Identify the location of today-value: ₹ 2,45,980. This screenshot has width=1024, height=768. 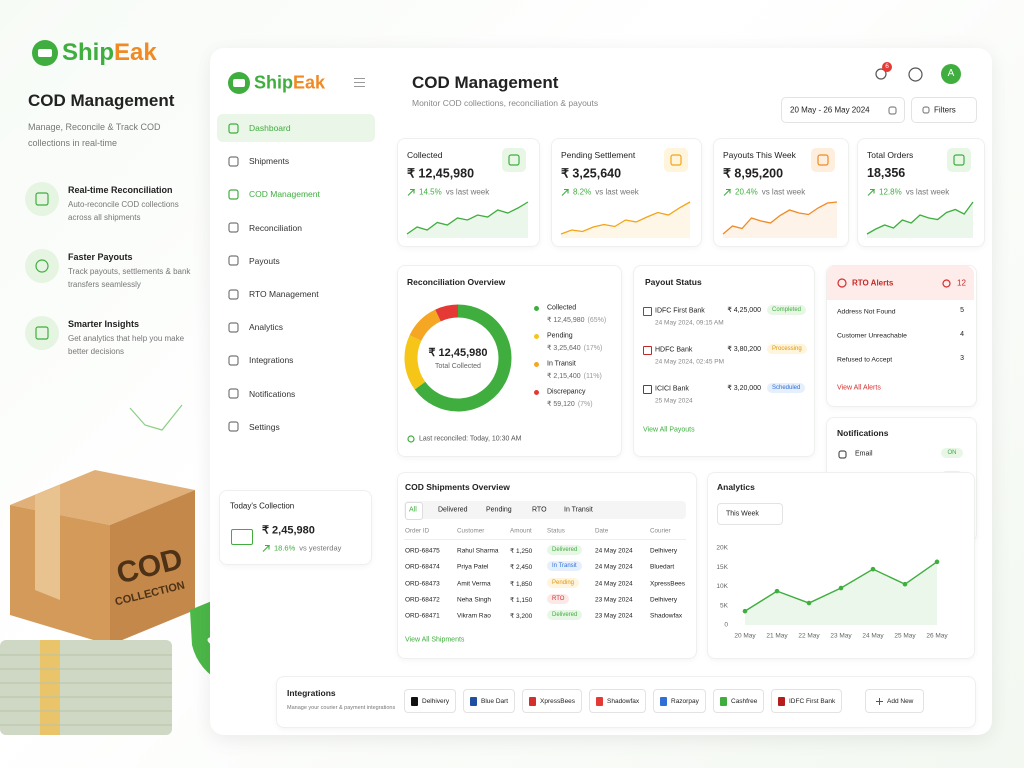
(288, 530).